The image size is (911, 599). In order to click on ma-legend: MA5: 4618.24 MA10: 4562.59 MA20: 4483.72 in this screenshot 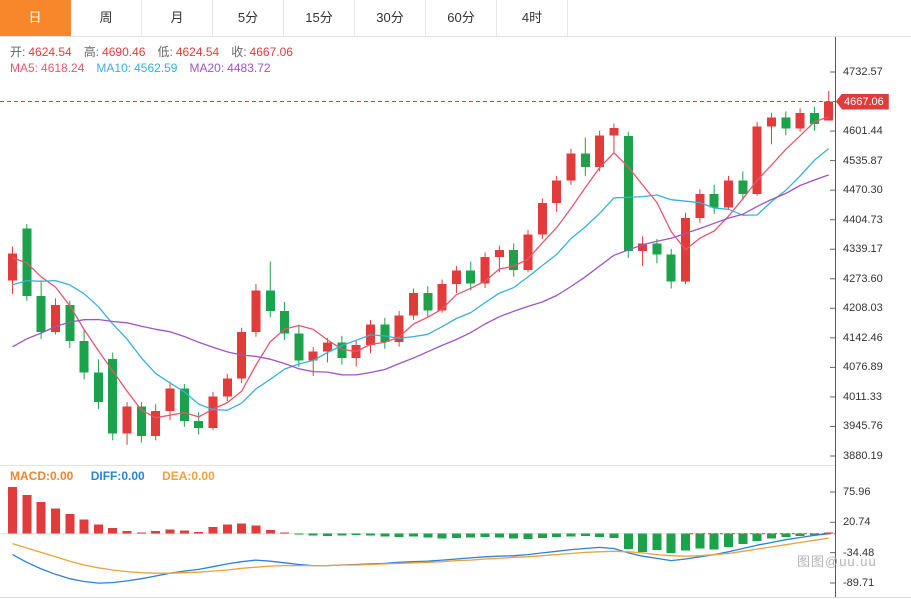, I will do `click(146, 68)`.